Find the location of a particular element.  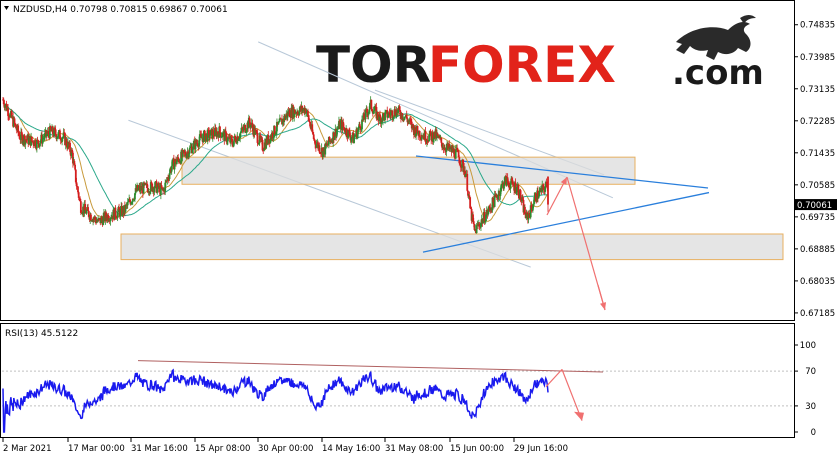

time-tick-label: 29 Jun 16:00 is located at coordinates (541, 449).